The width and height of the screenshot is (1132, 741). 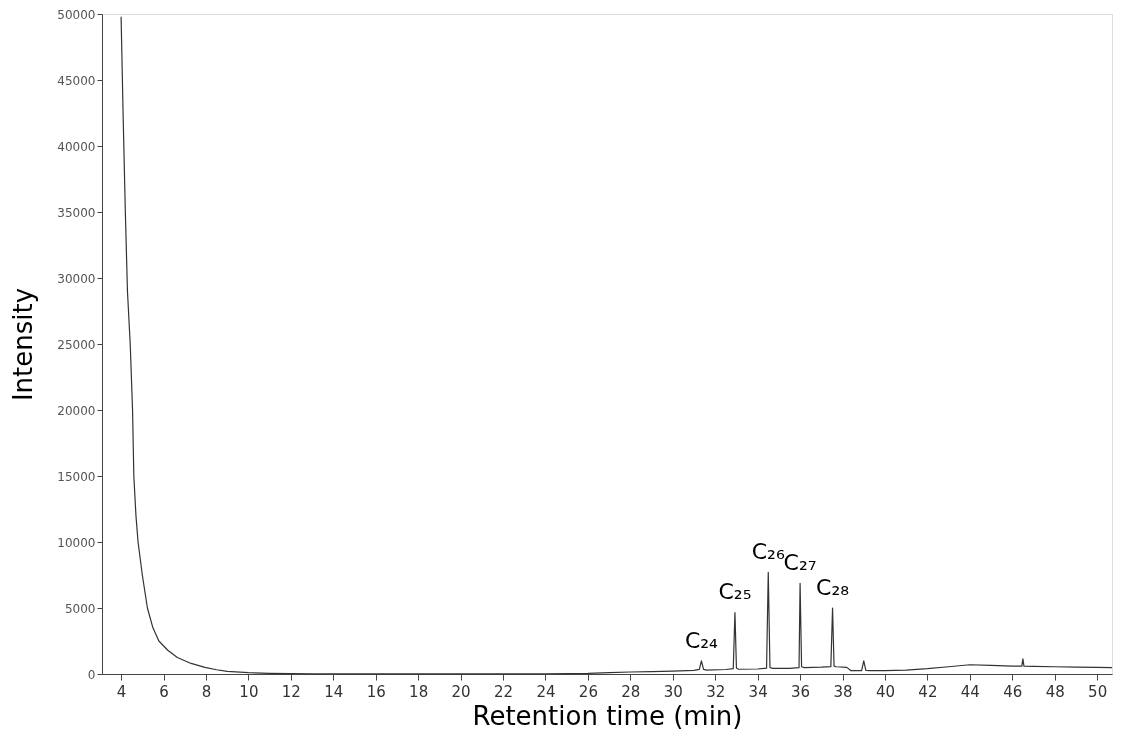 What do you see at coordinates (376, 691) in the screenshot?
I see `x-tick-label: 16` at bounding box center [376, 691].